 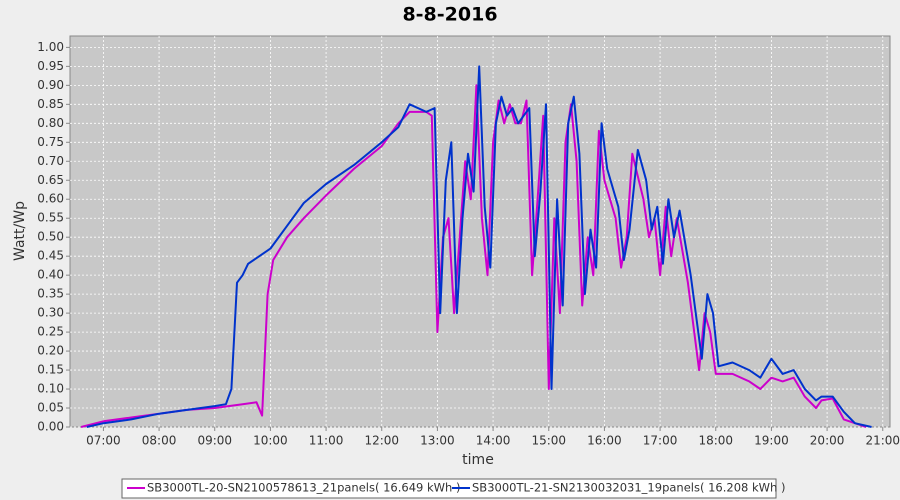 What do you see at coordinates (50, 66) in the screenshot?
I see `y-tick-label: 0.95` at bounding box center [50, 66].